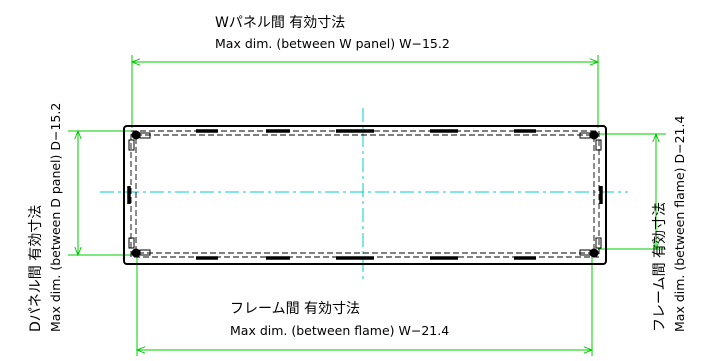 Image resolution: width=711 pixels, height=361 pixels. What do you see at coordinates (55, 217) in the screenshot?
I see `d-panel-label-en: Max dim. (between D panel) D−15.2` at bounding box center [55, 217].